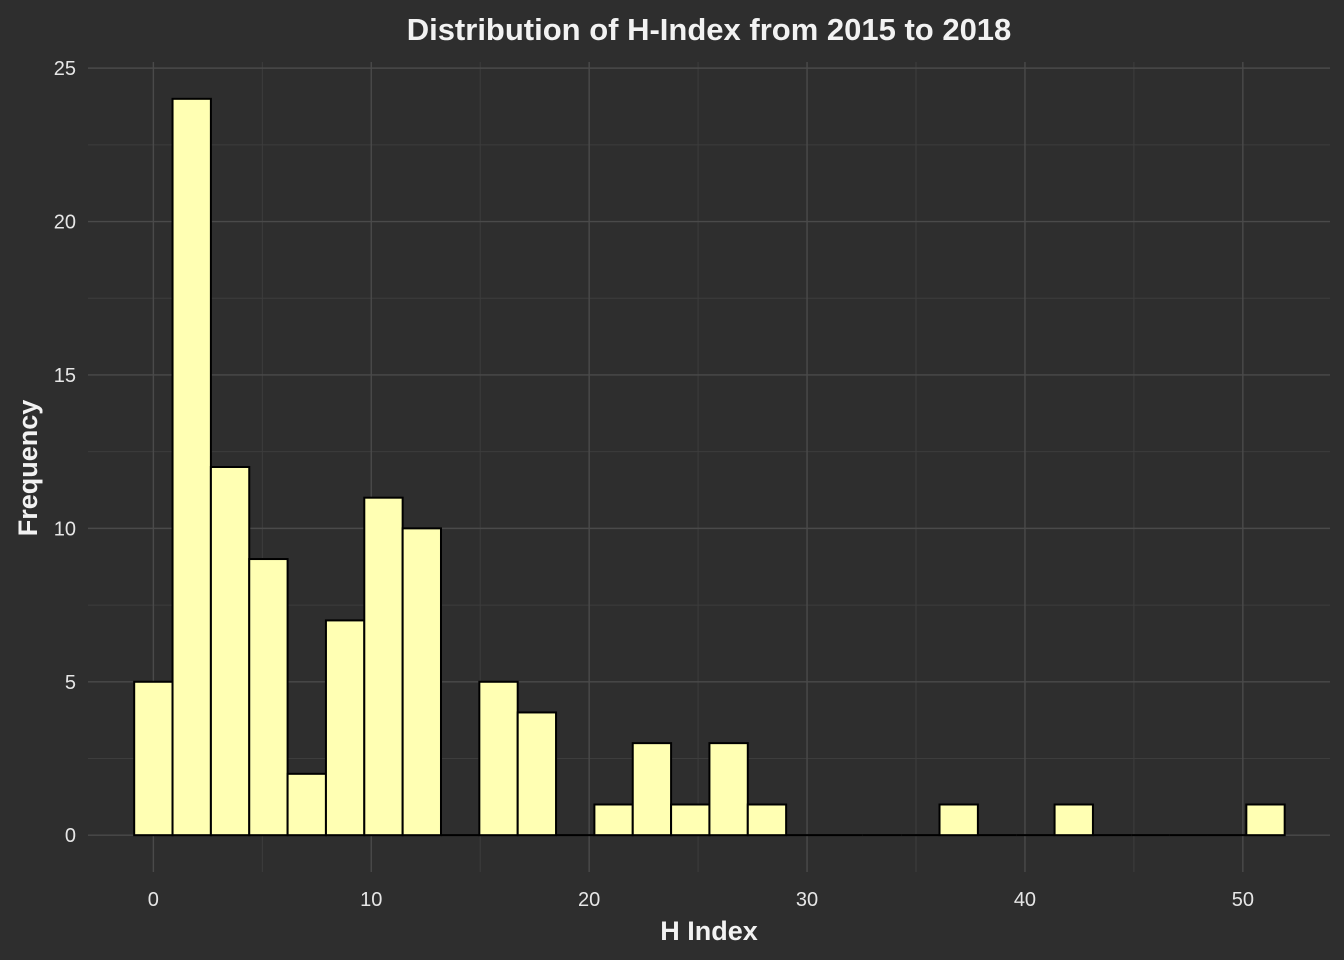 Image resolution: width=1344 pixels, height=960 pixels. What do you see at coordinates (65, 69) in the screenshot?
I see `y-tick-label: 25` at bounding box center [65, 69].